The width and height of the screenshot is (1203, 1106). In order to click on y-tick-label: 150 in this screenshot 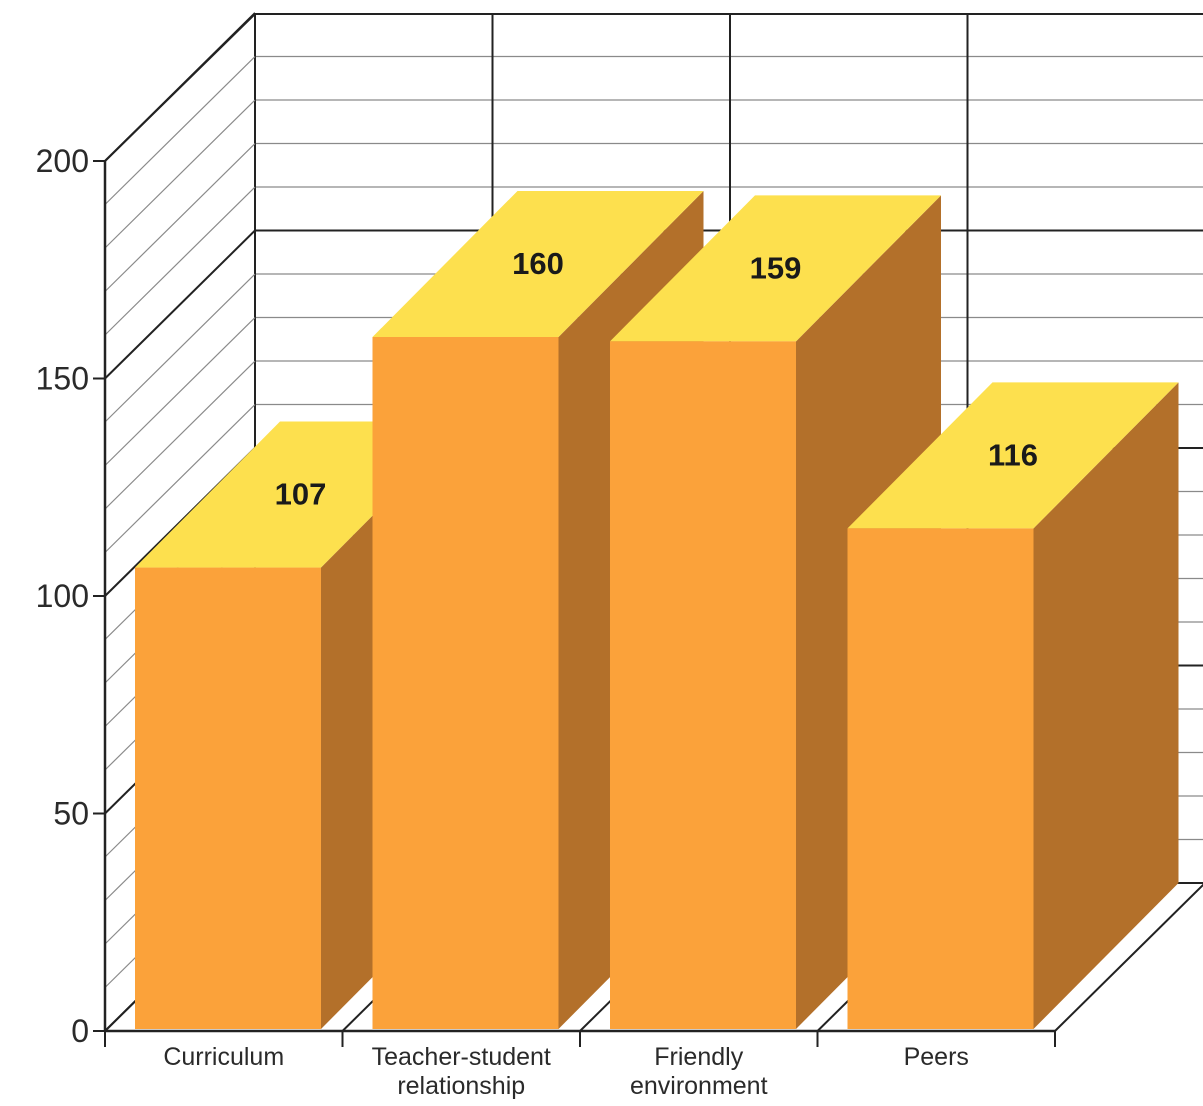, I will do `click(62, 379)`.